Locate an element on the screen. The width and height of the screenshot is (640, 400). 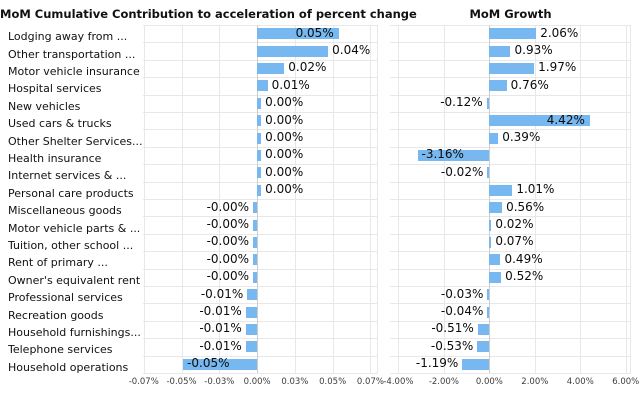
bar-value-label: -0.02% is located at coordinates (462, 171).